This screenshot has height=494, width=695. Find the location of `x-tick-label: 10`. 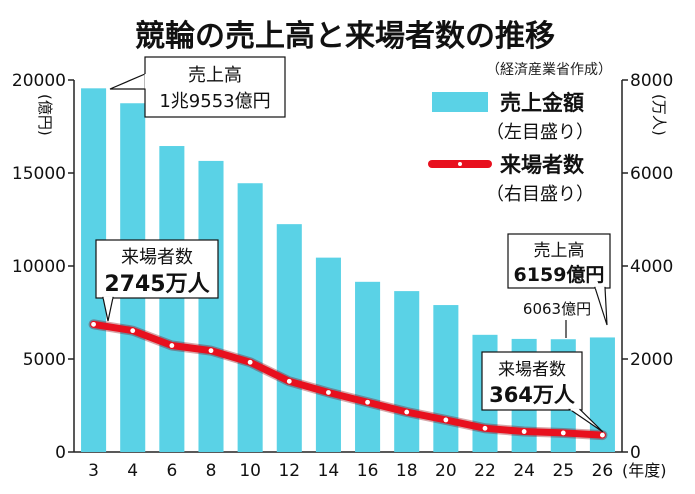

x-tick-label: 10 is located at coordinates (250, 471).